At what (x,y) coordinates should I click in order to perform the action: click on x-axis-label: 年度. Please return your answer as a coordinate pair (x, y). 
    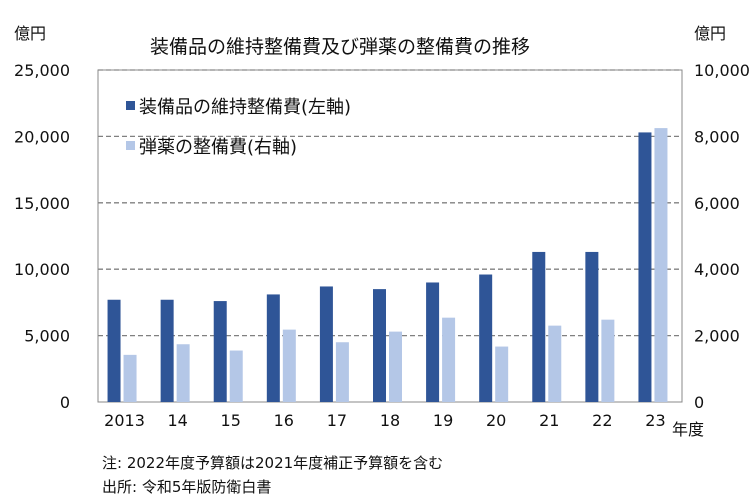
    Looking at the image, I should click on (688, 429).